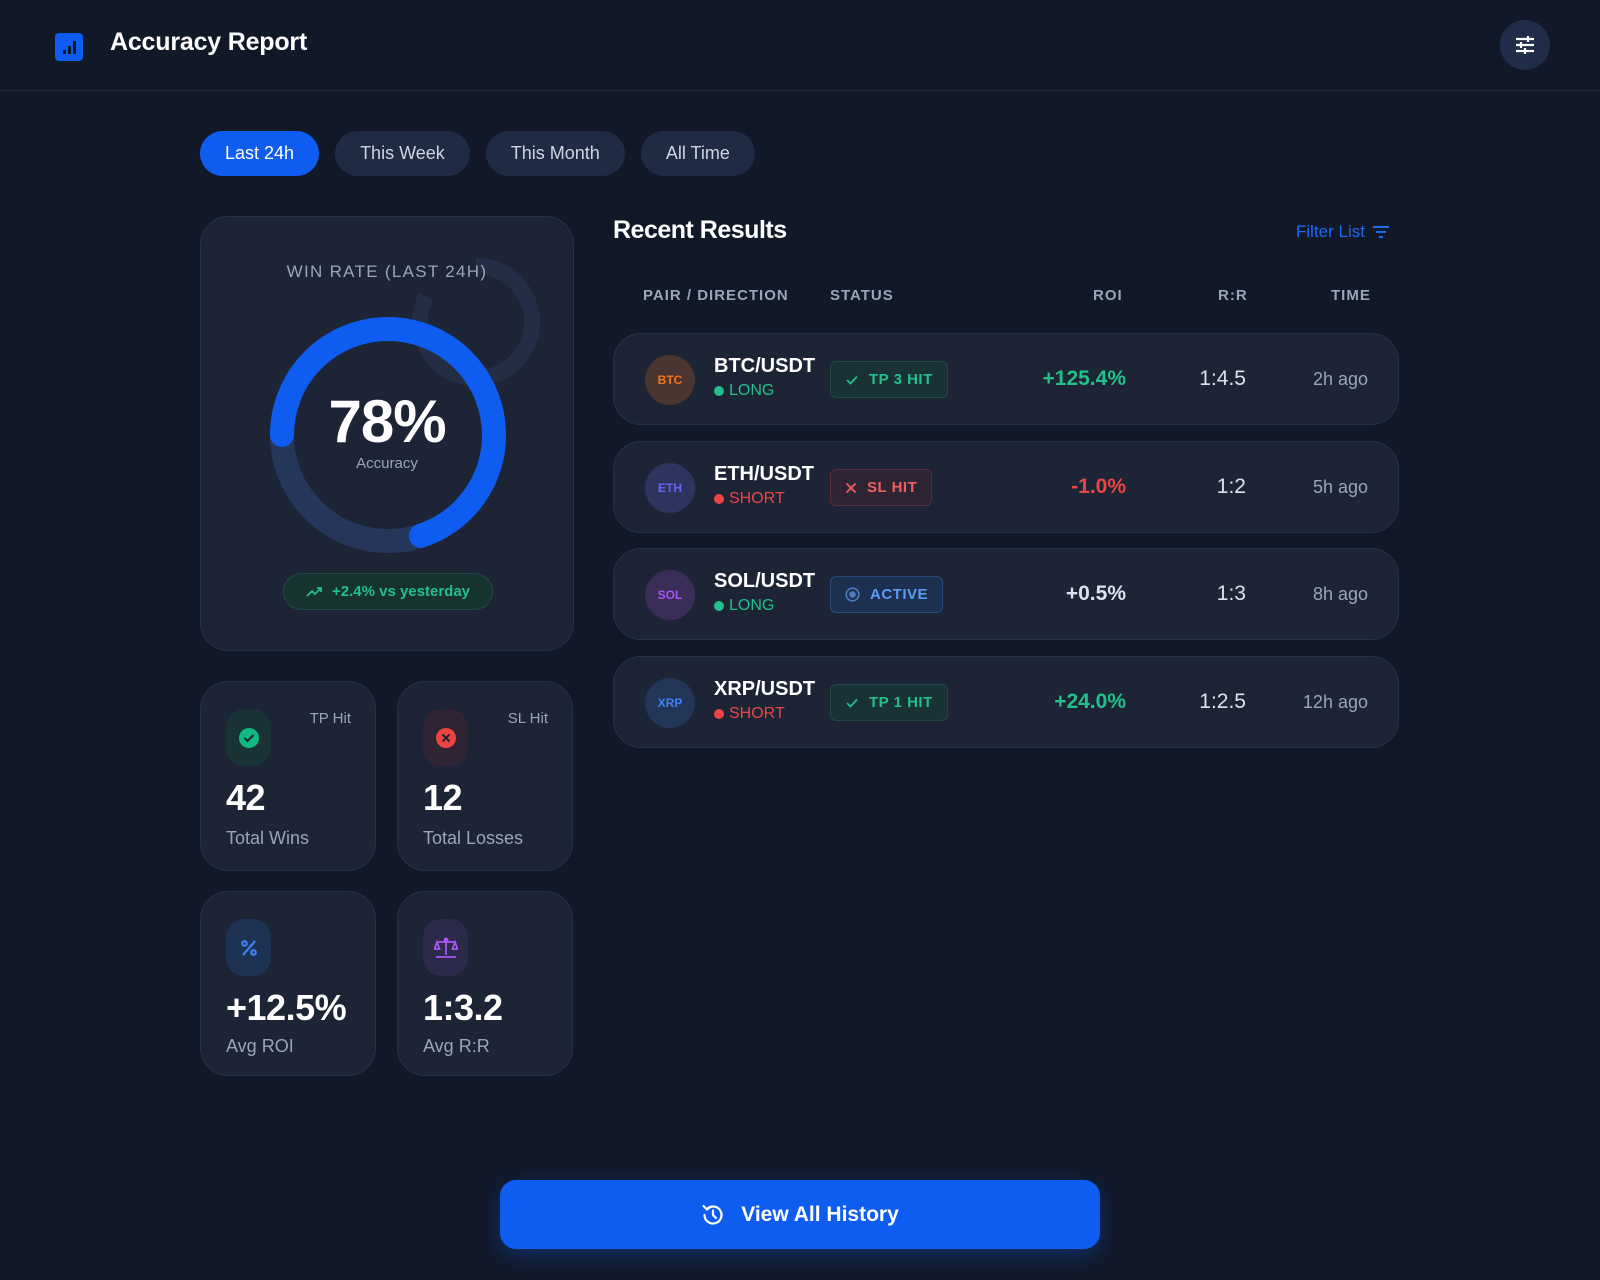 This screenshot has height=1280, width=1600. What do you see at coordinates (1380, 232) in the screenshot?
I see `filter-icon` at bounding box center [1380, 232].